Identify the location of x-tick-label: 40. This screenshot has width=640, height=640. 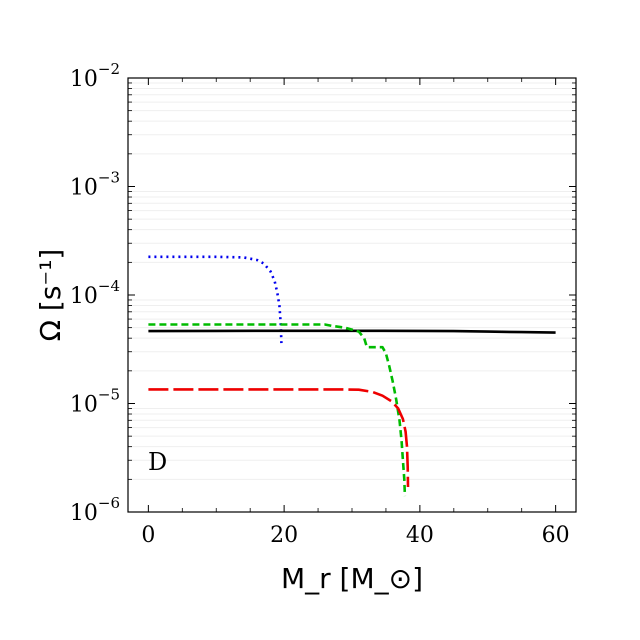
(420, 535).